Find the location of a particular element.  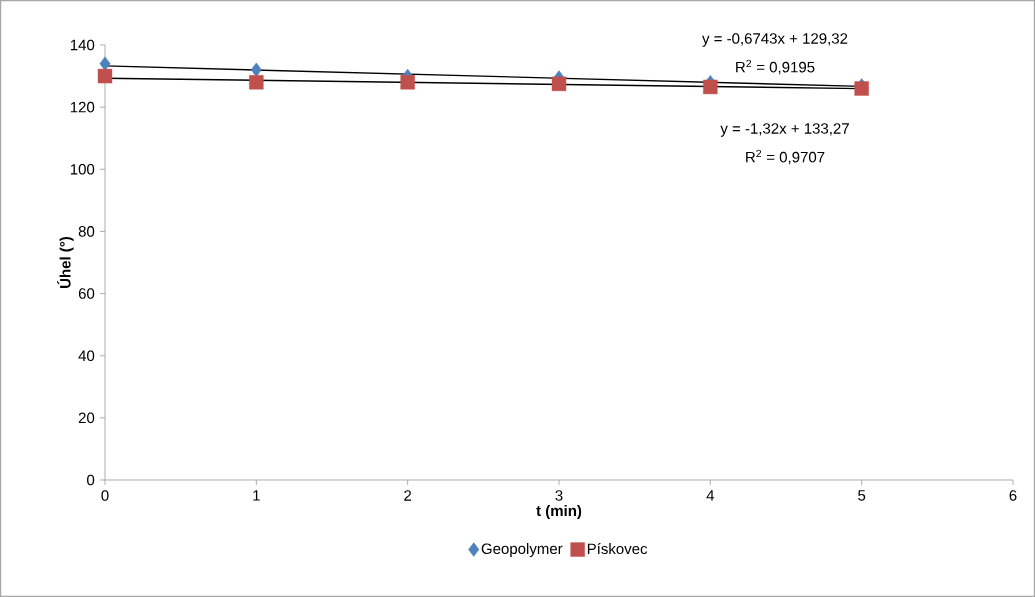

y-tick-label: 0 is located at coordinates (91, 480).